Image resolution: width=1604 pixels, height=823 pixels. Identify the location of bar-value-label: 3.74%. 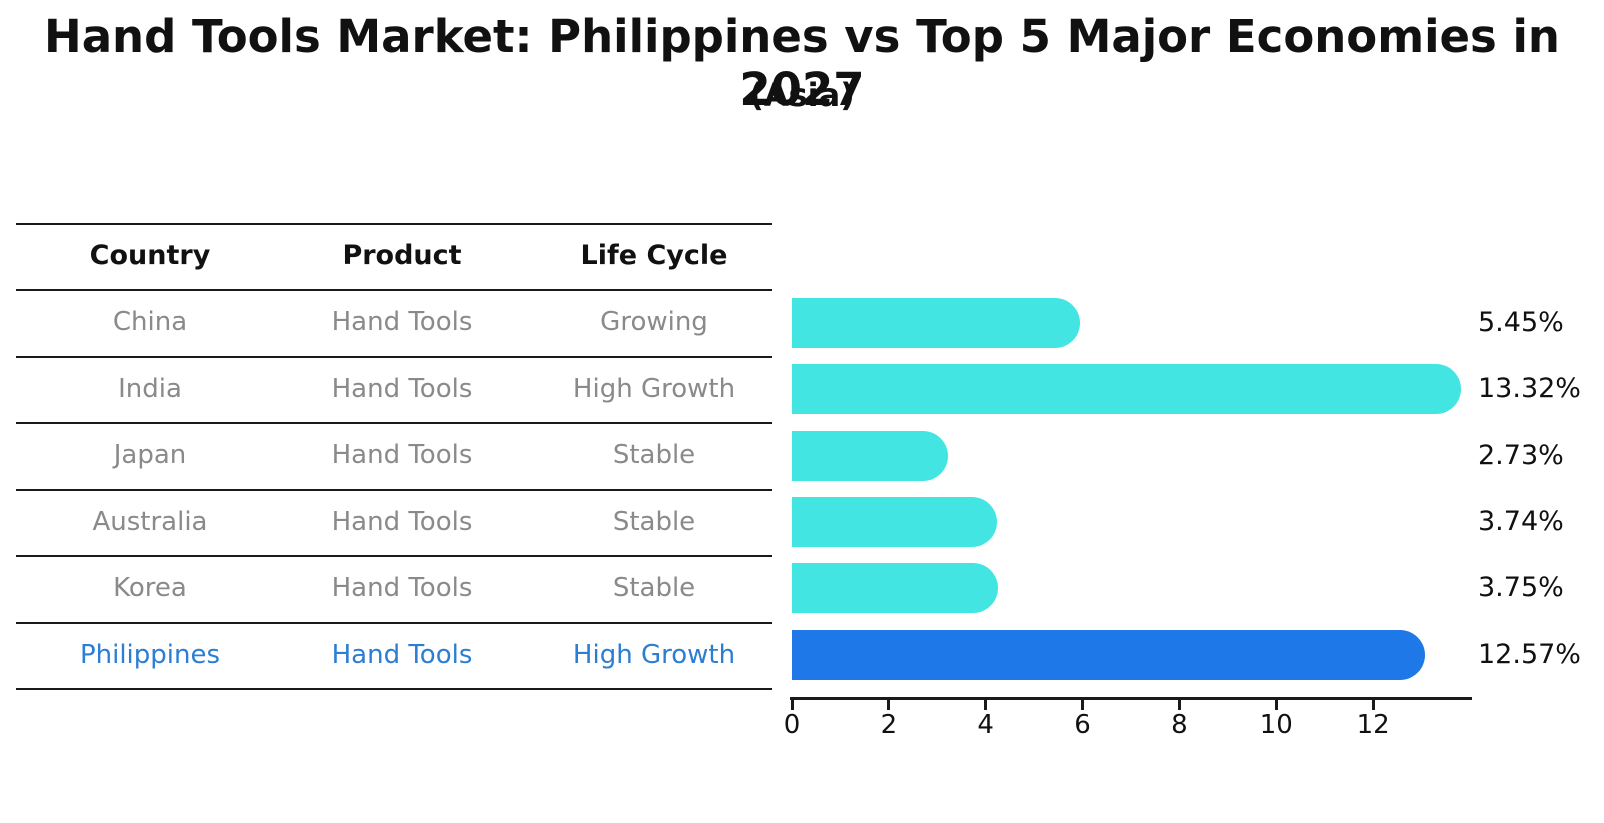
(1521, 521).